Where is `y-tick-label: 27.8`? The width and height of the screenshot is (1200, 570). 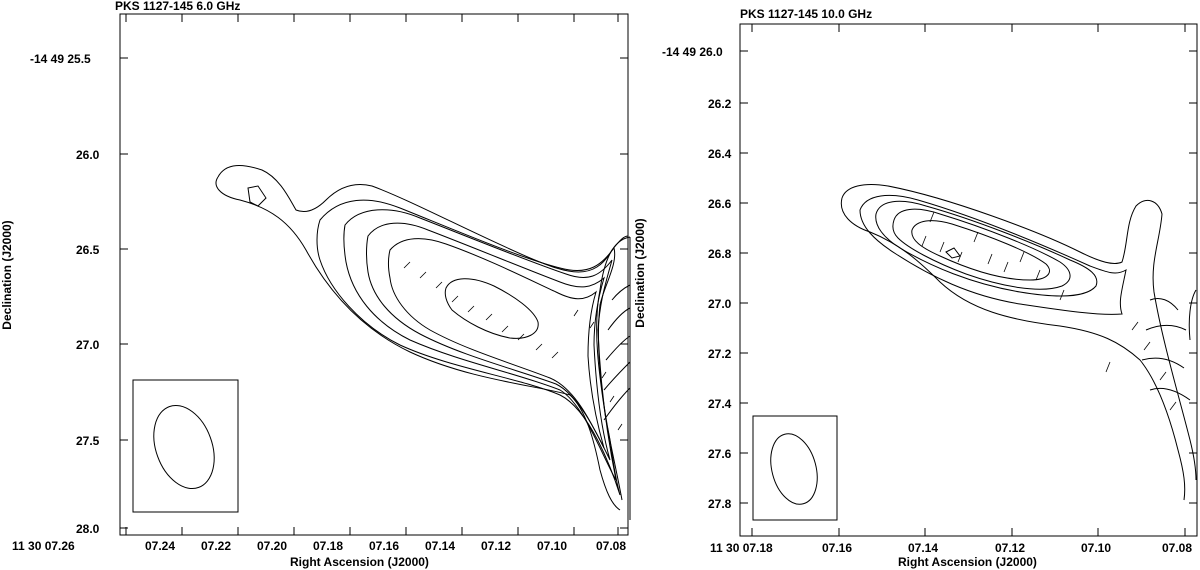 y-tick-label: 27.8 is located at coordinates (720, 504).